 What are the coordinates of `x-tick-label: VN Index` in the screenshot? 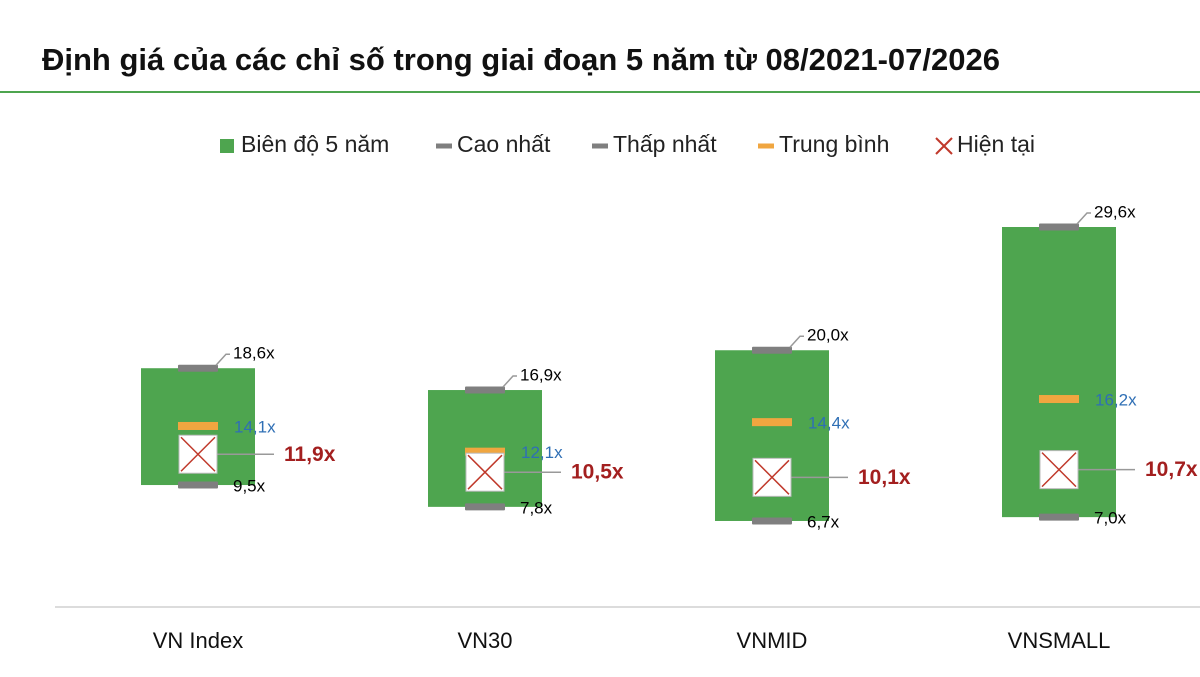 It's located at (198, 640).